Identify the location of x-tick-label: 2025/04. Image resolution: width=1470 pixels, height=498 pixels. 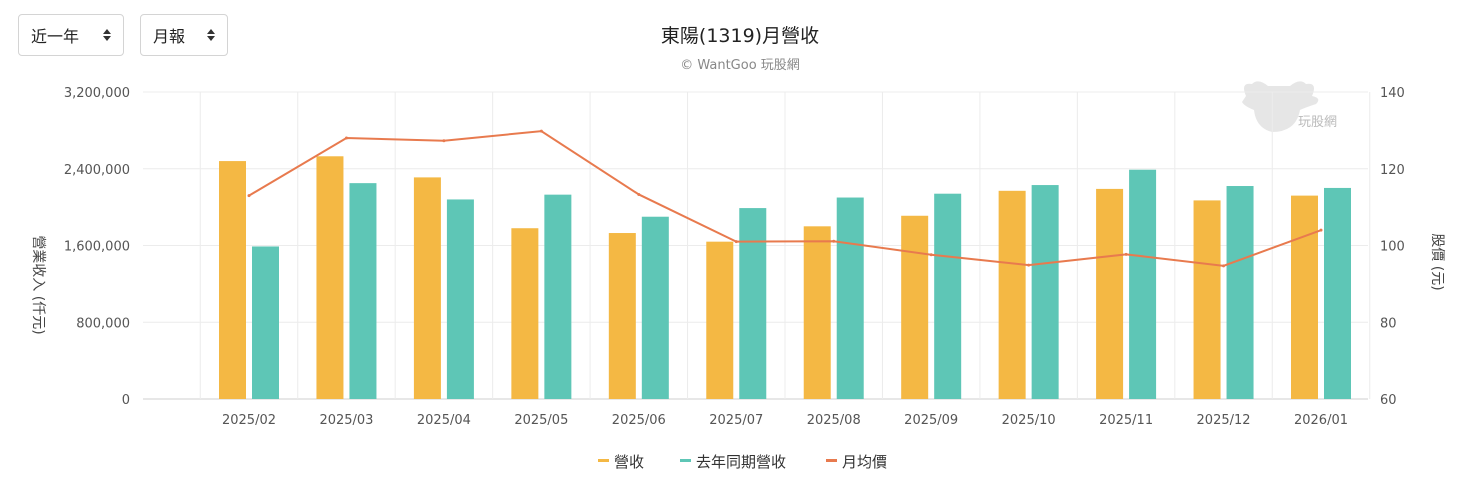
(444, 420).